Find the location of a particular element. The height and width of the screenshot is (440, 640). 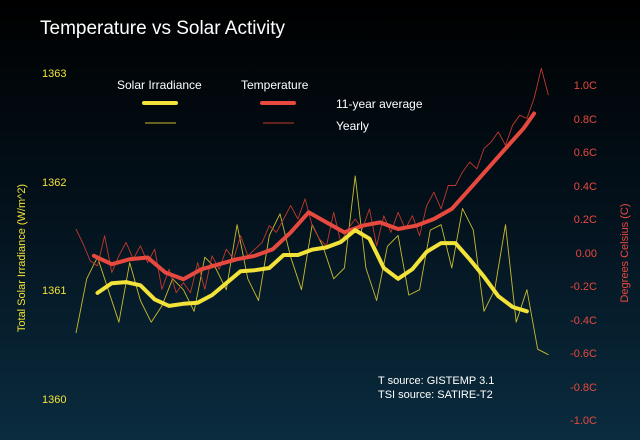

right-tick-label: 1.0C is located at coordinates (585, 86).